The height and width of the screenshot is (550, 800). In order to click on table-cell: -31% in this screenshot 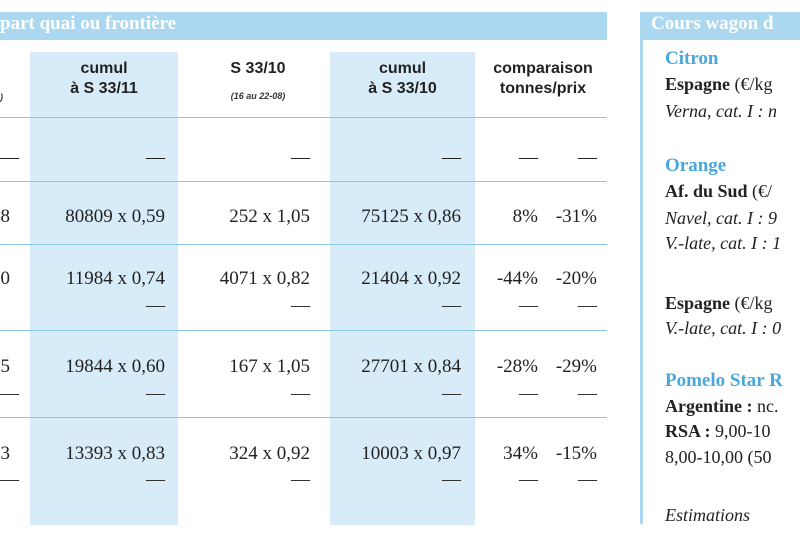, I will do `click(576, 216)`.